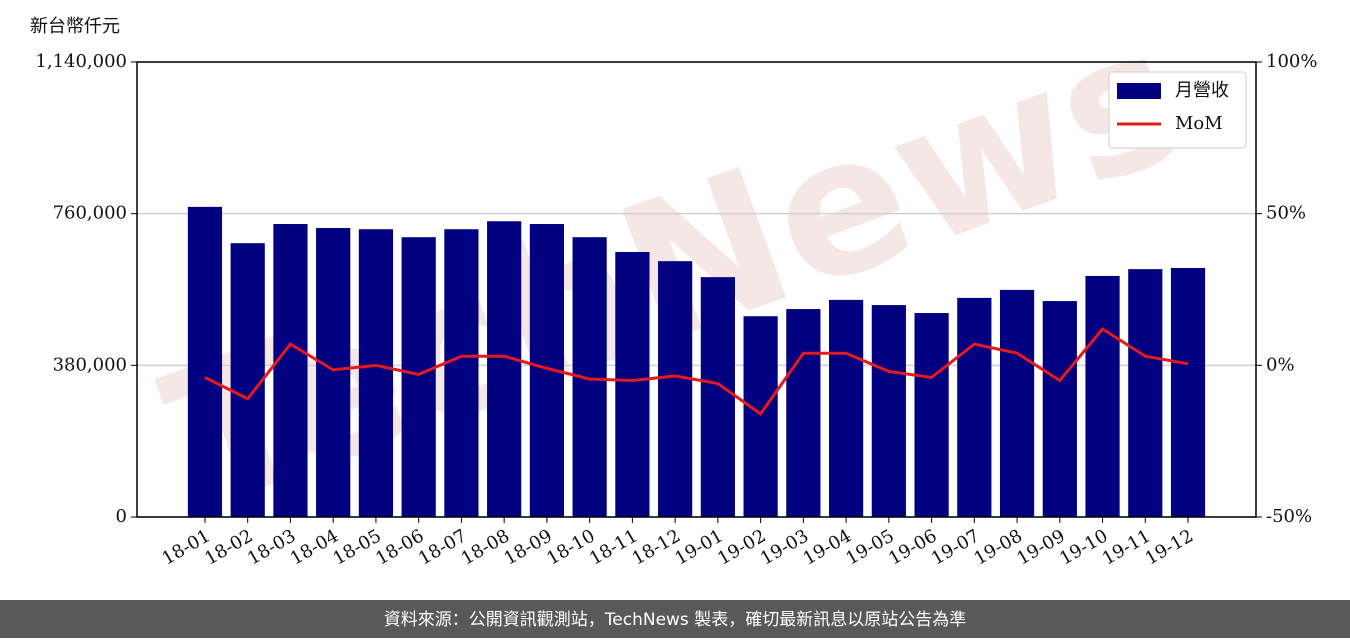 This screenshot has height=642, width=1350. I want to click on y2-tick-label: 100%, so click(1291, 61).